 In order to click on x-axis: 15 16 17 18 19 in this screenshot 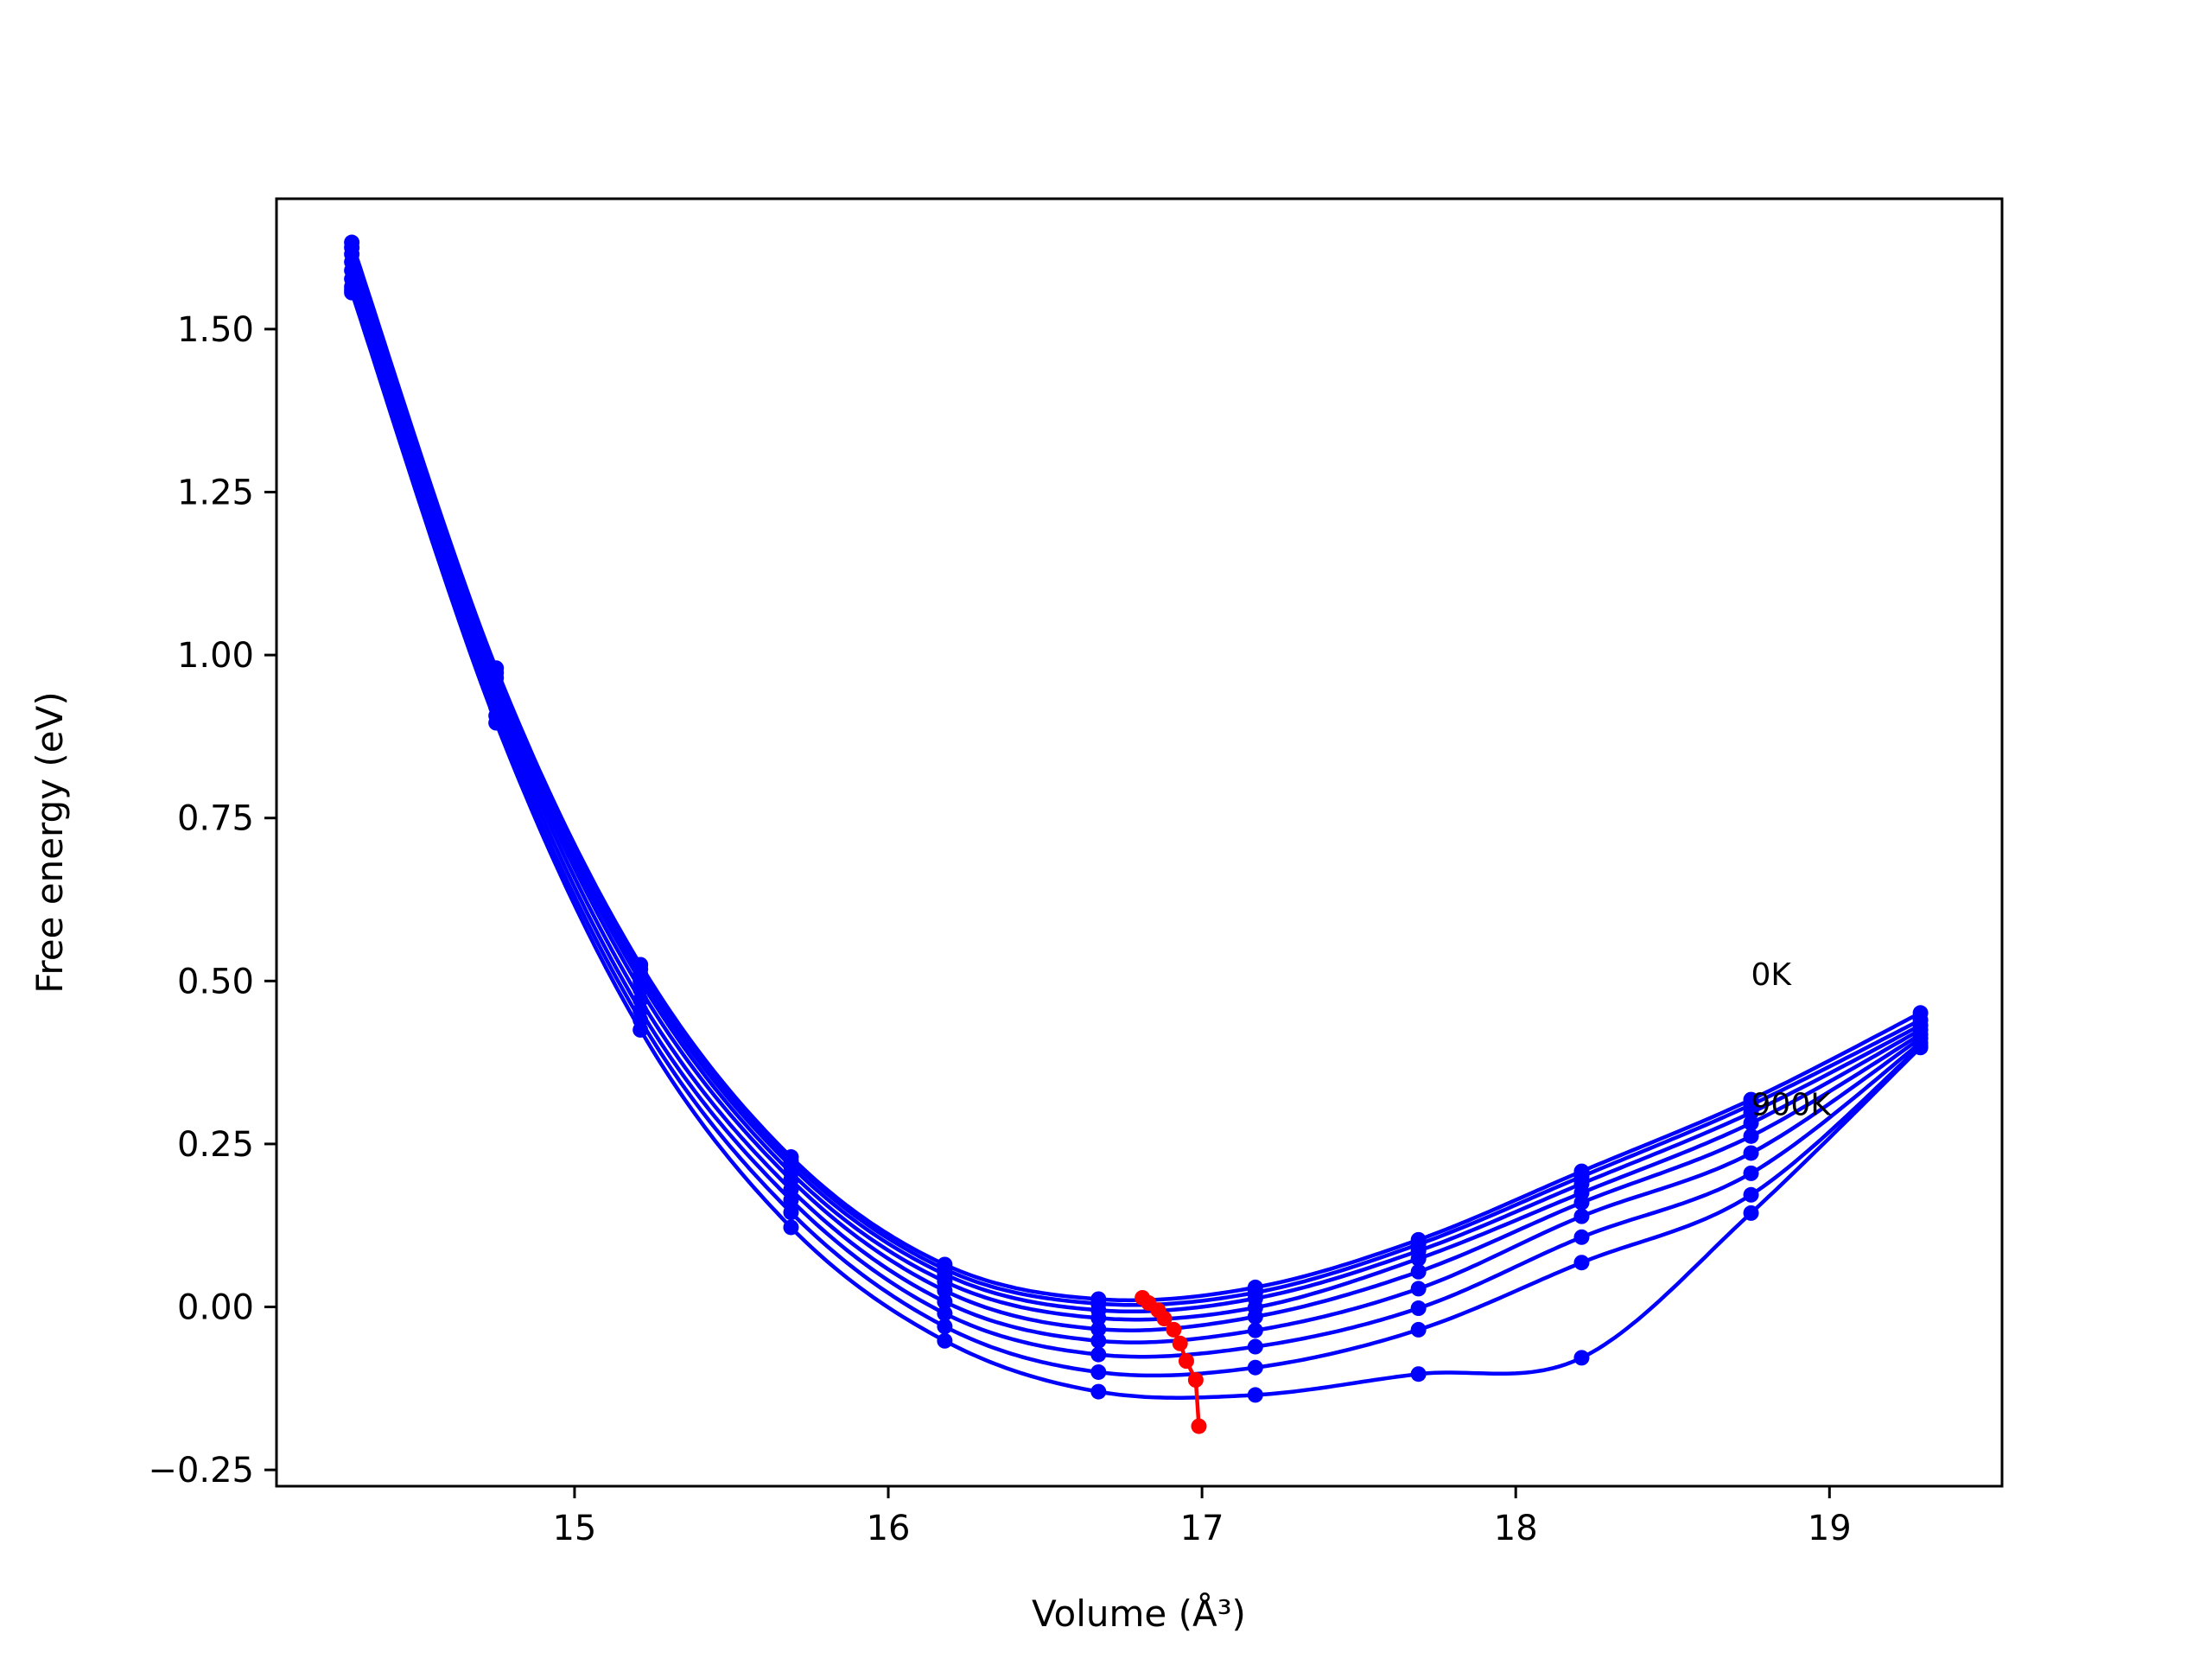, I will do `click(1202, 1517)`.